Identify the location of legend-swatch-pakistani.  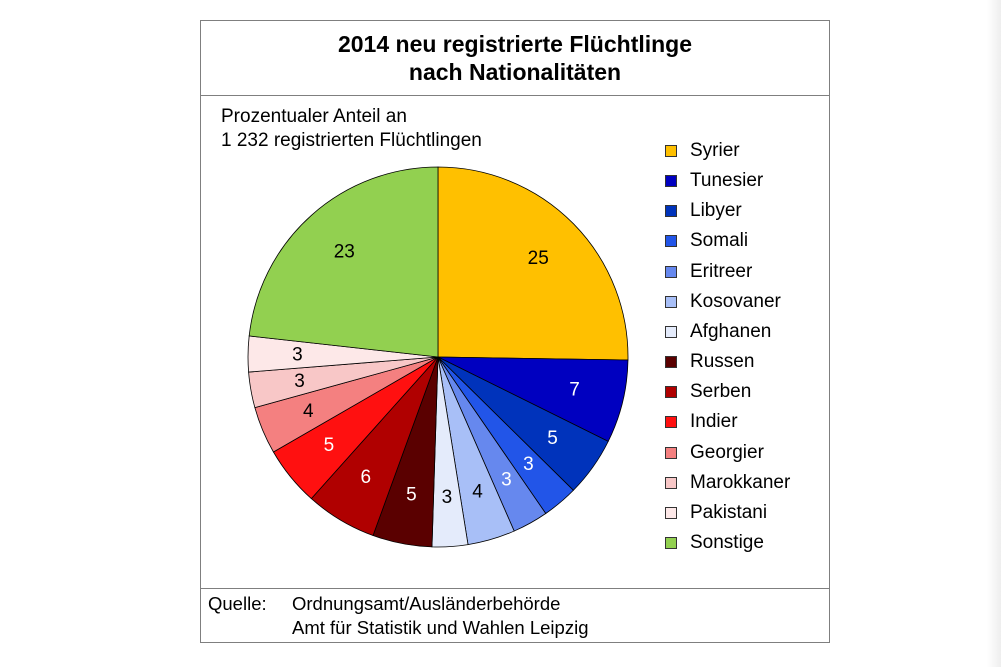
(671, 512).